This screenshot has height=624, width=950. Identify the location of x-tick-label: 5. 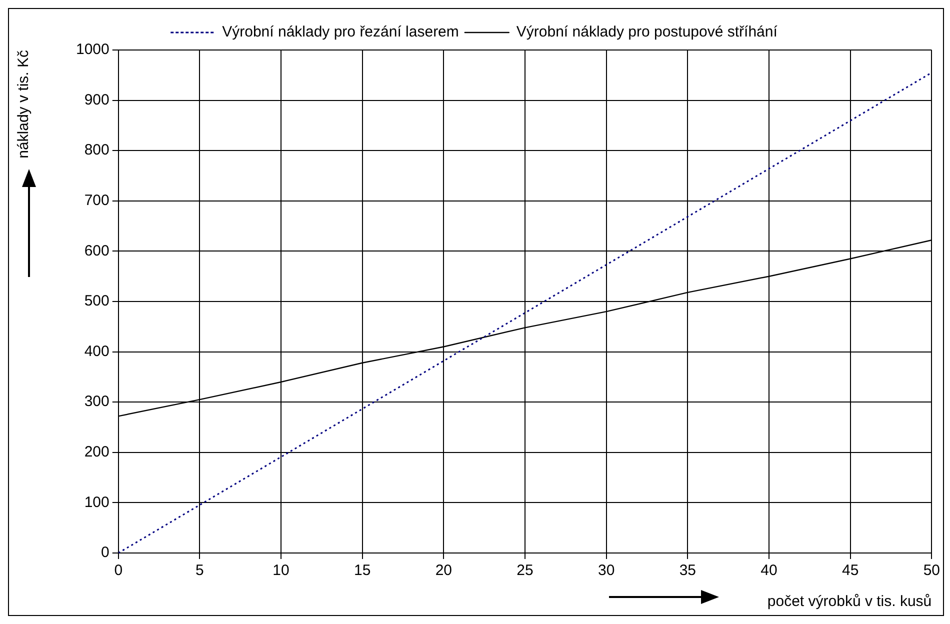
(200, 571).